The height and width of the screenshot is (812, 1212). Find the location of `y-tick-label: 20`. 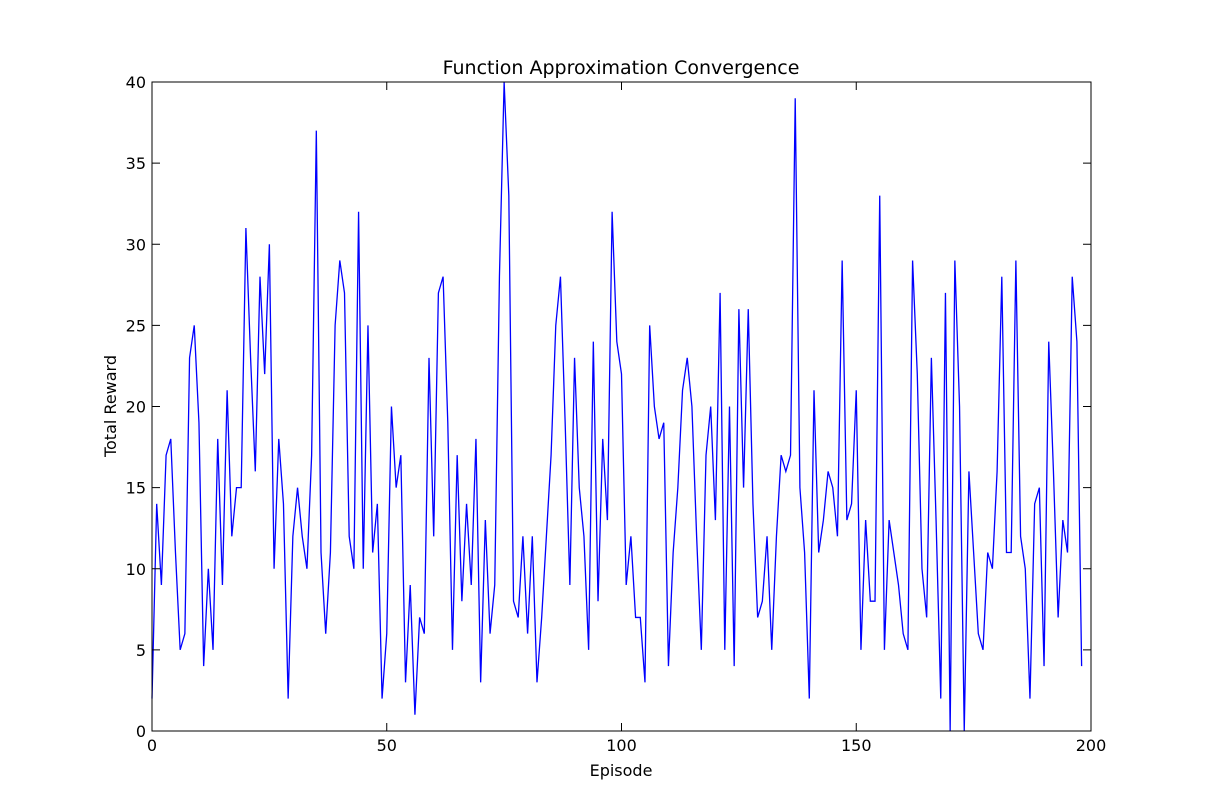

y-tick-label: 20 is located at coordinates (136, 407).